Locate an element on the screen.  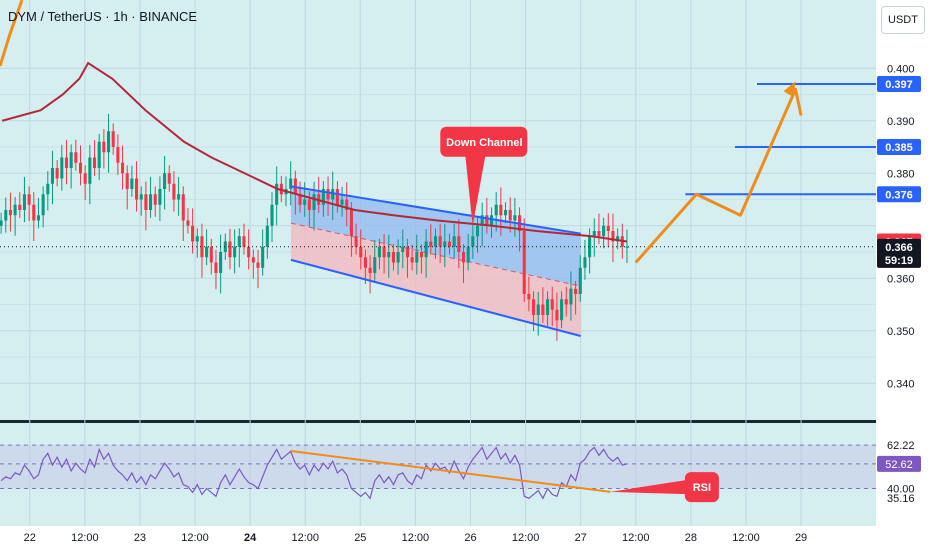
price-label-5: 0.376 is located at coordinates (899, 195).